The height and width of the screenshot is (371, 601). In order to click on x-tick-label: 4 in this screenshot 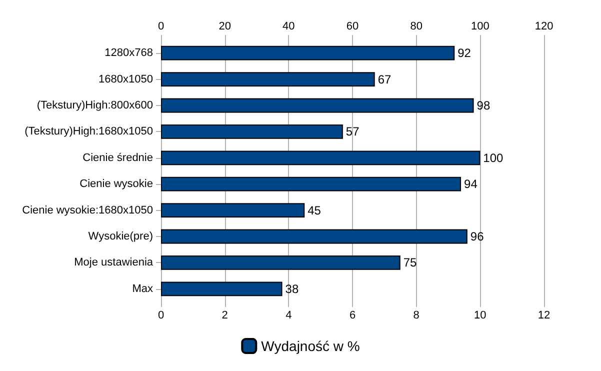, I will do `click(289, 316)`.